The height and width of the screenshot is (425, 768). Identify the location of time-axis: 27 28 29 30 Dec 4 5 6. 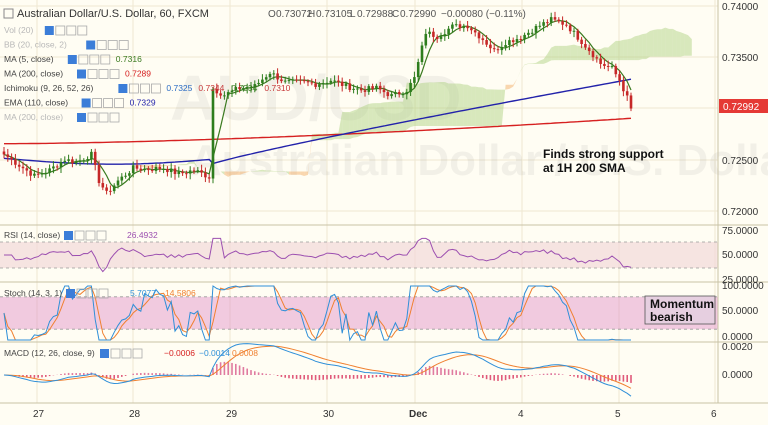
(375, 414).